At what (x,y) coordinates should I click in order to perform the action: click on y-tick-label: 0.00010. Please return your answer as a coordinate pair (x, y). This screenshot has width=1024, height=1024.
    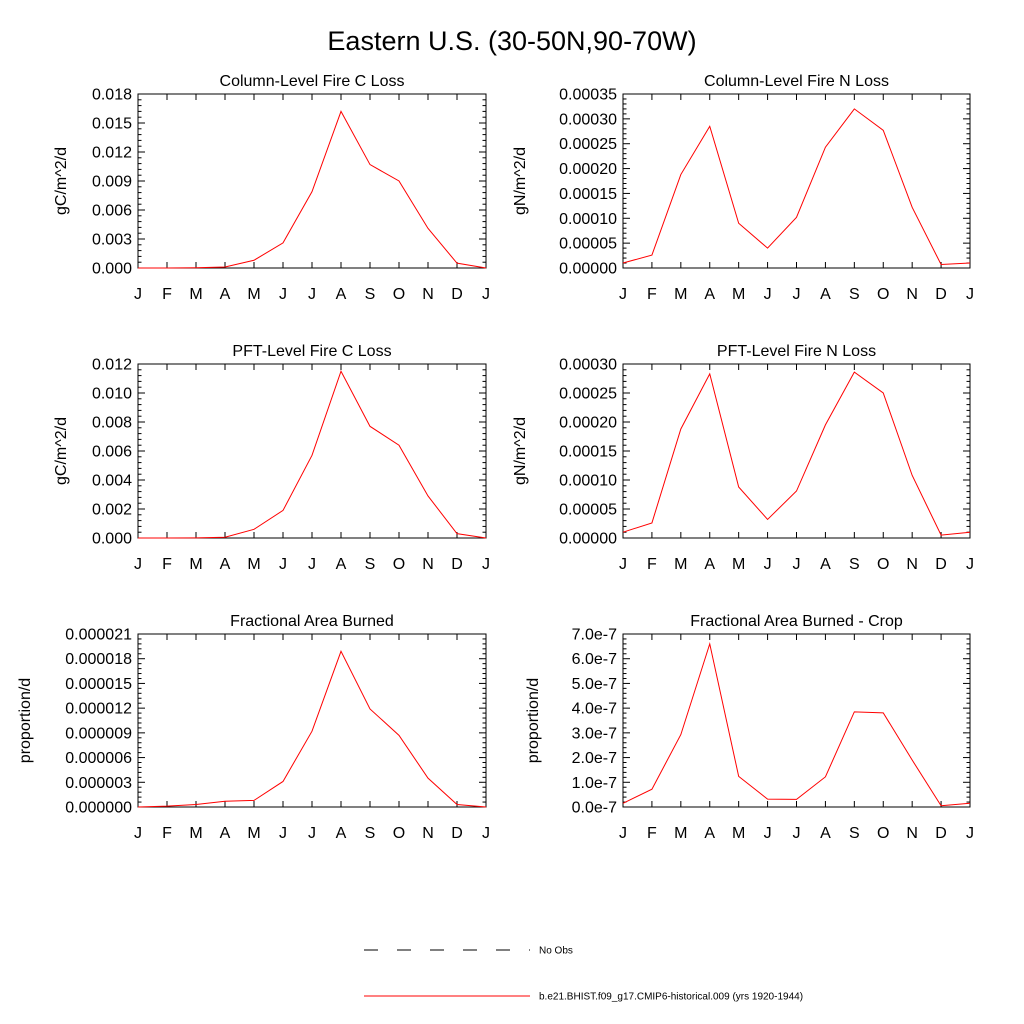
    Looking at the image, I should click on (588, 481).